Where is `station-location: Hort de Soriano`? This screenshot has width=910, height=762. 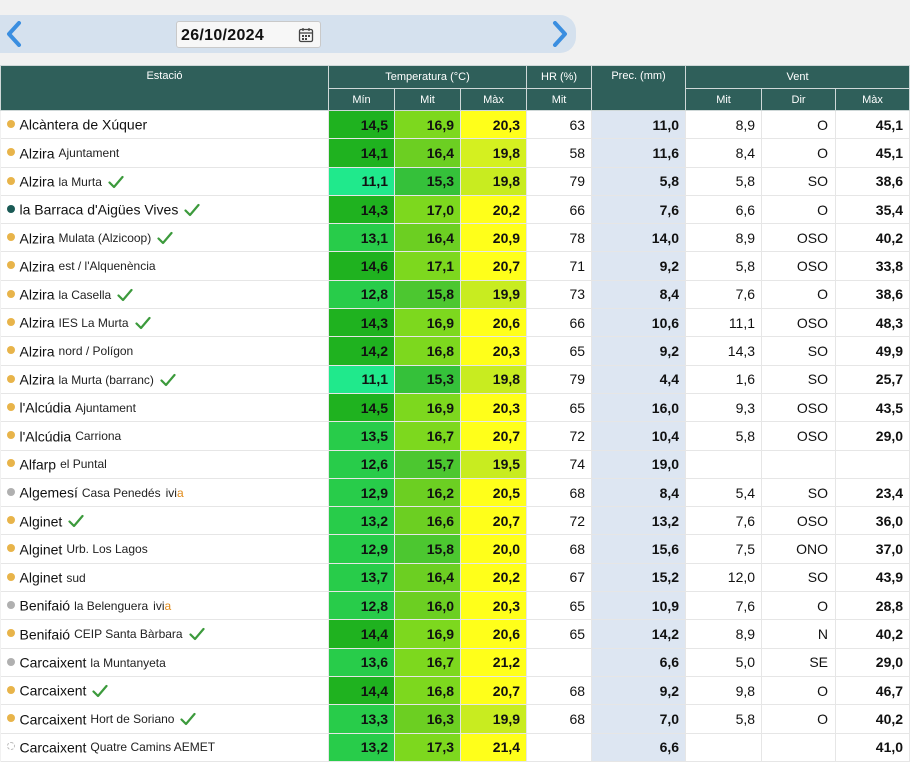 station-location: Hort de Soriano is located at coordinates (132, 719).